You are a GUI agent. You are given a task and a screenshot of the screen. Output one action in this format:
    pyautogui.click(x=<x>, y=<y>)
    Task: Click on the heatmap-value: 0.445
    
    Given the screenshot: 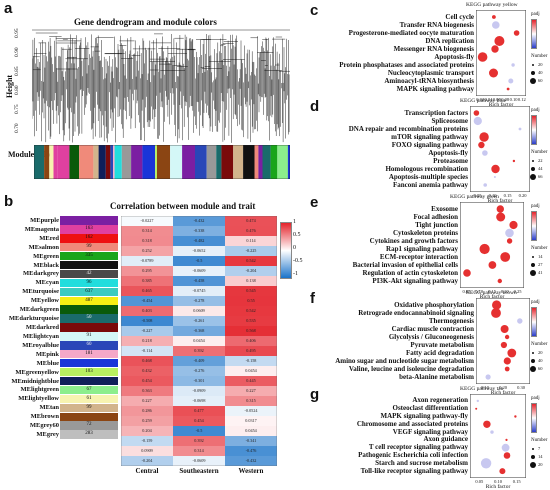 What is the action you would take?
    pyautogui.click(x=250, y=380)
    